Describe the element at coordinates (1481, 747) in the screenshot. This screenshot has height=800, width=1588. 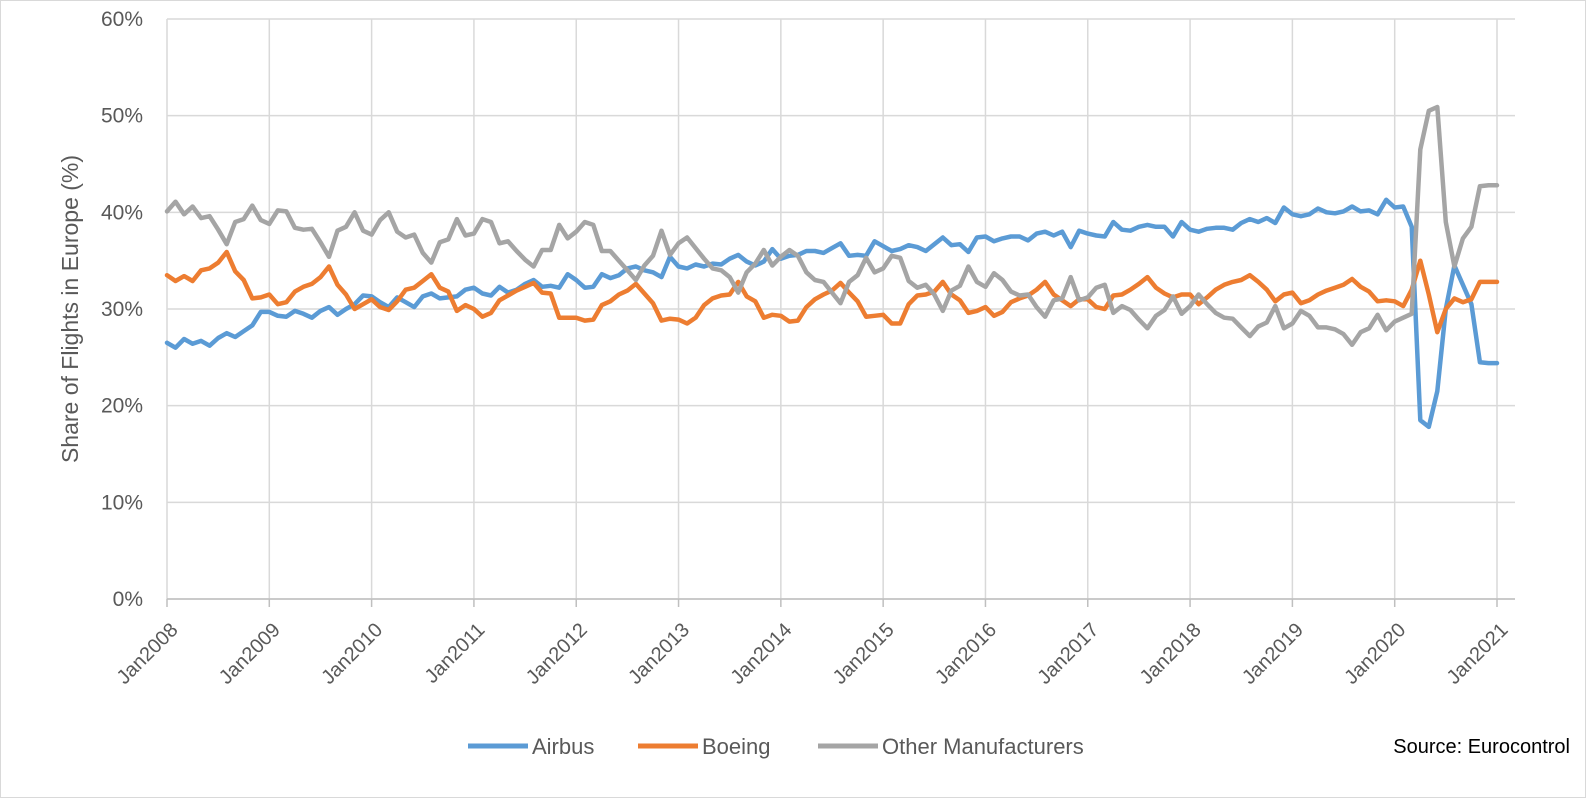
I see `source-note: Source: Eurocontrol` at that location.